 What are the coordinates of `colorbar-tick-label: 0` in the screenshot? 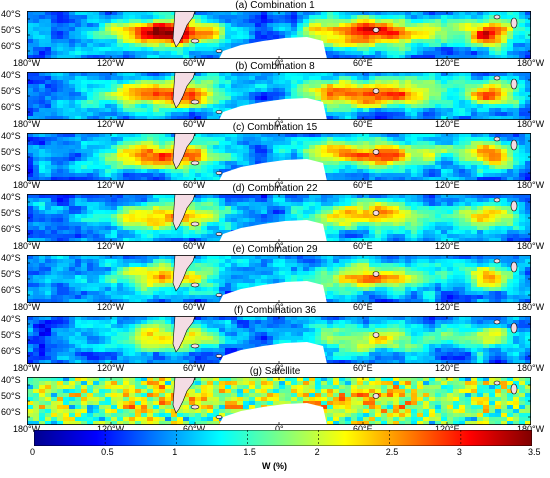 It's located at (33, 452).